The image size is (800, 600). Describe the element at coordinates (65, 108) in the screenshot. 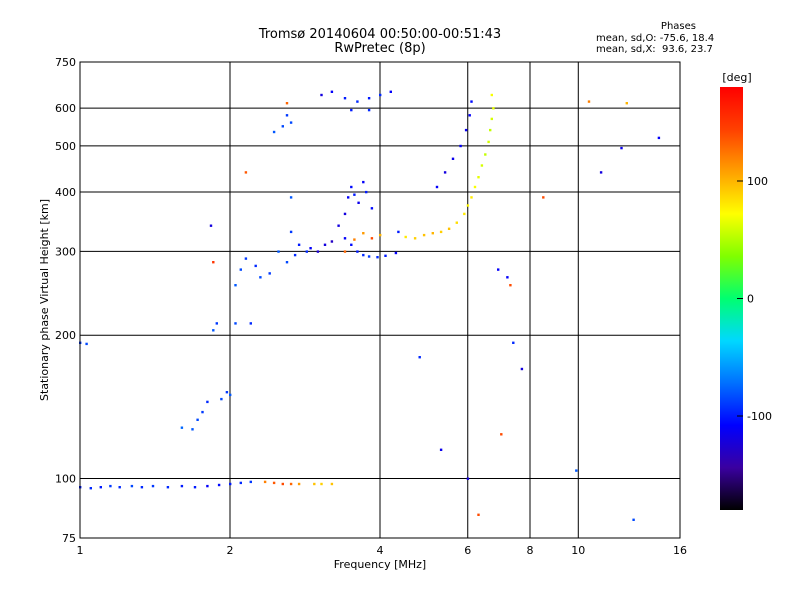

I see `y-tick-label: 600` at that location.